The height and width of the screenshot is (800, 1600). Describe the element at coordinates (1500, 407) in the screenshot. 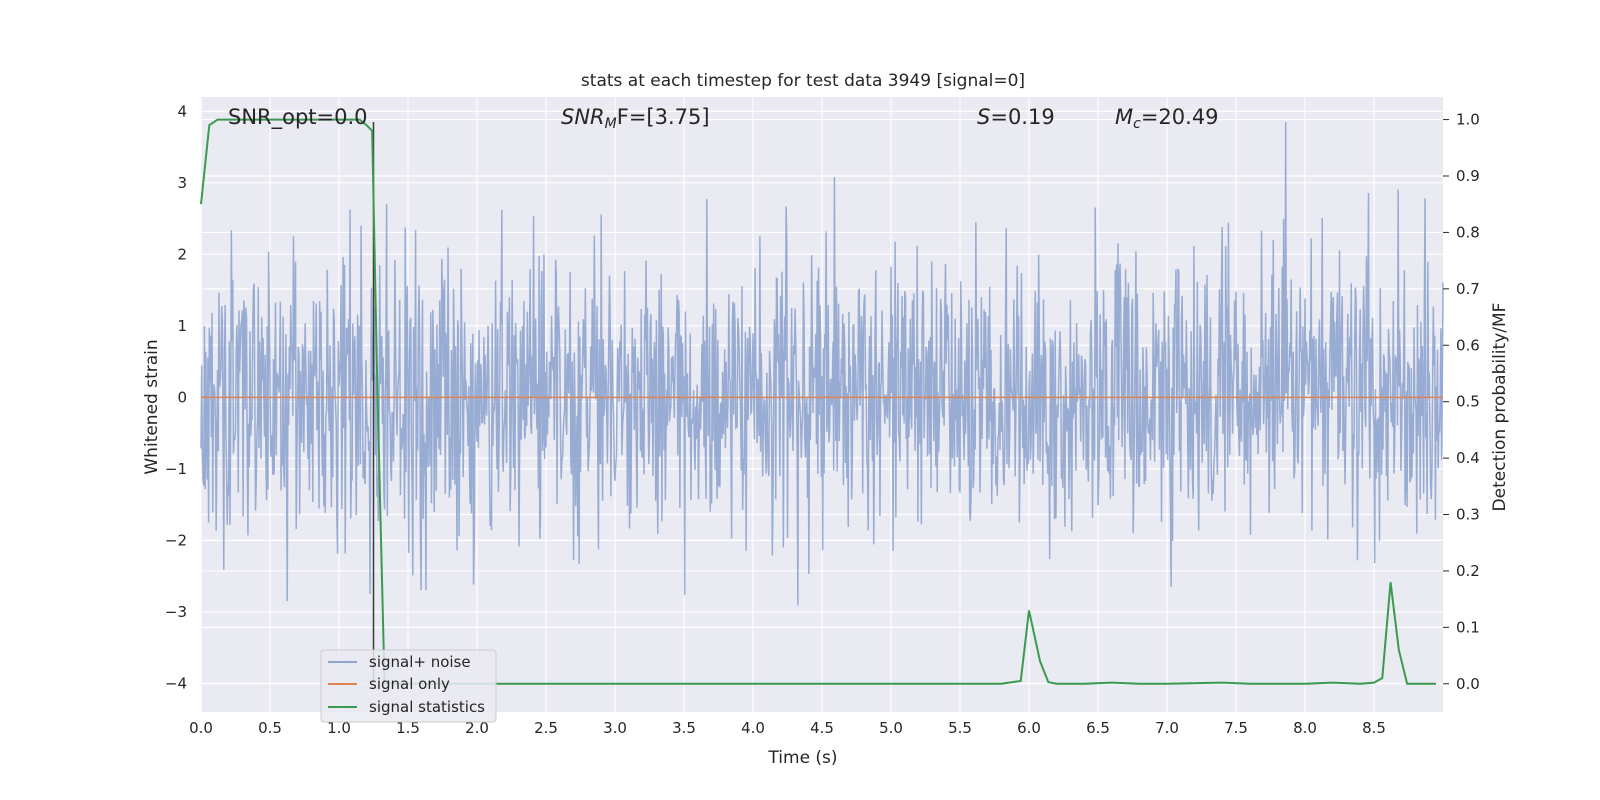

I see `y-axis-label-right: Detection probability/MF` at that location.